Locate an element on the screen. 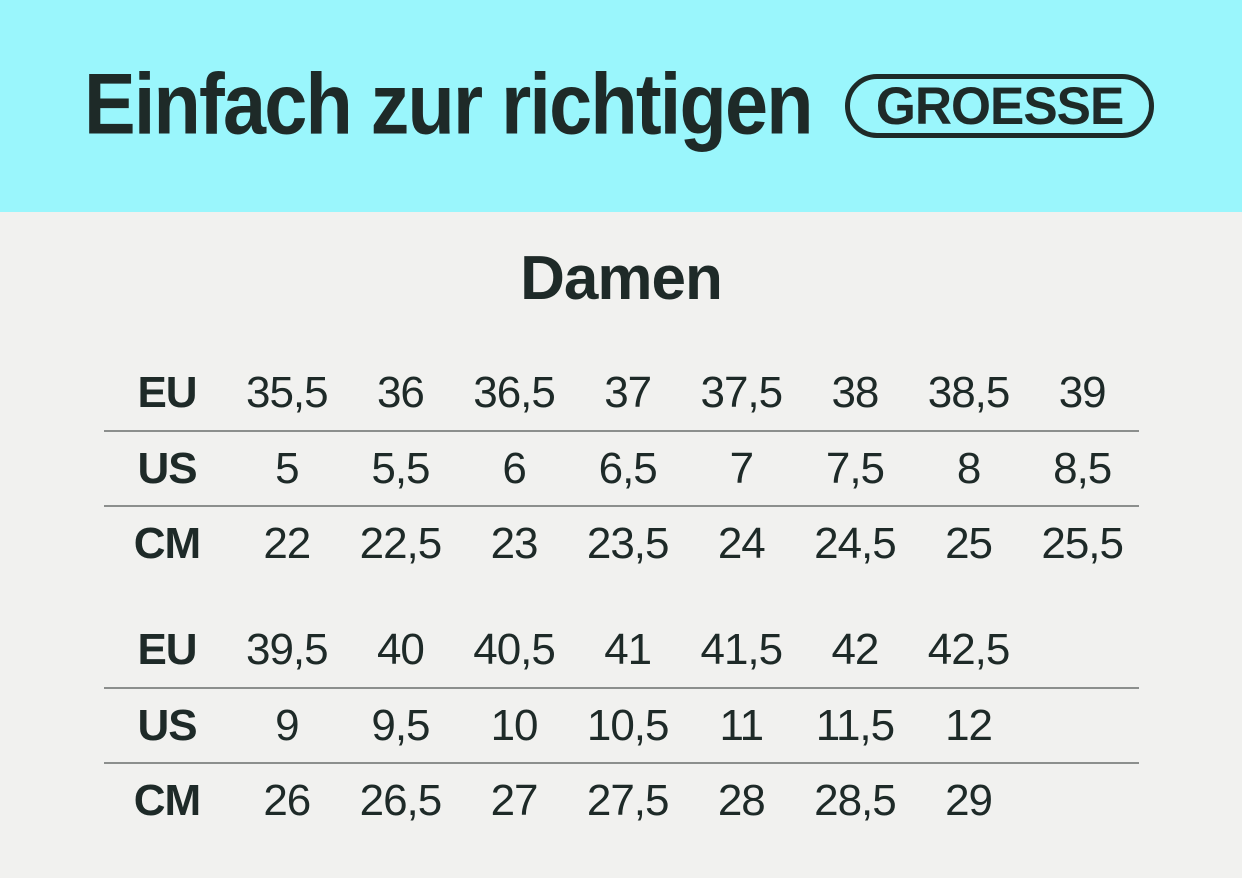 The width and height of the screenshot is (1242, 878). size-value: 6 is located at coordinates (514, 468).